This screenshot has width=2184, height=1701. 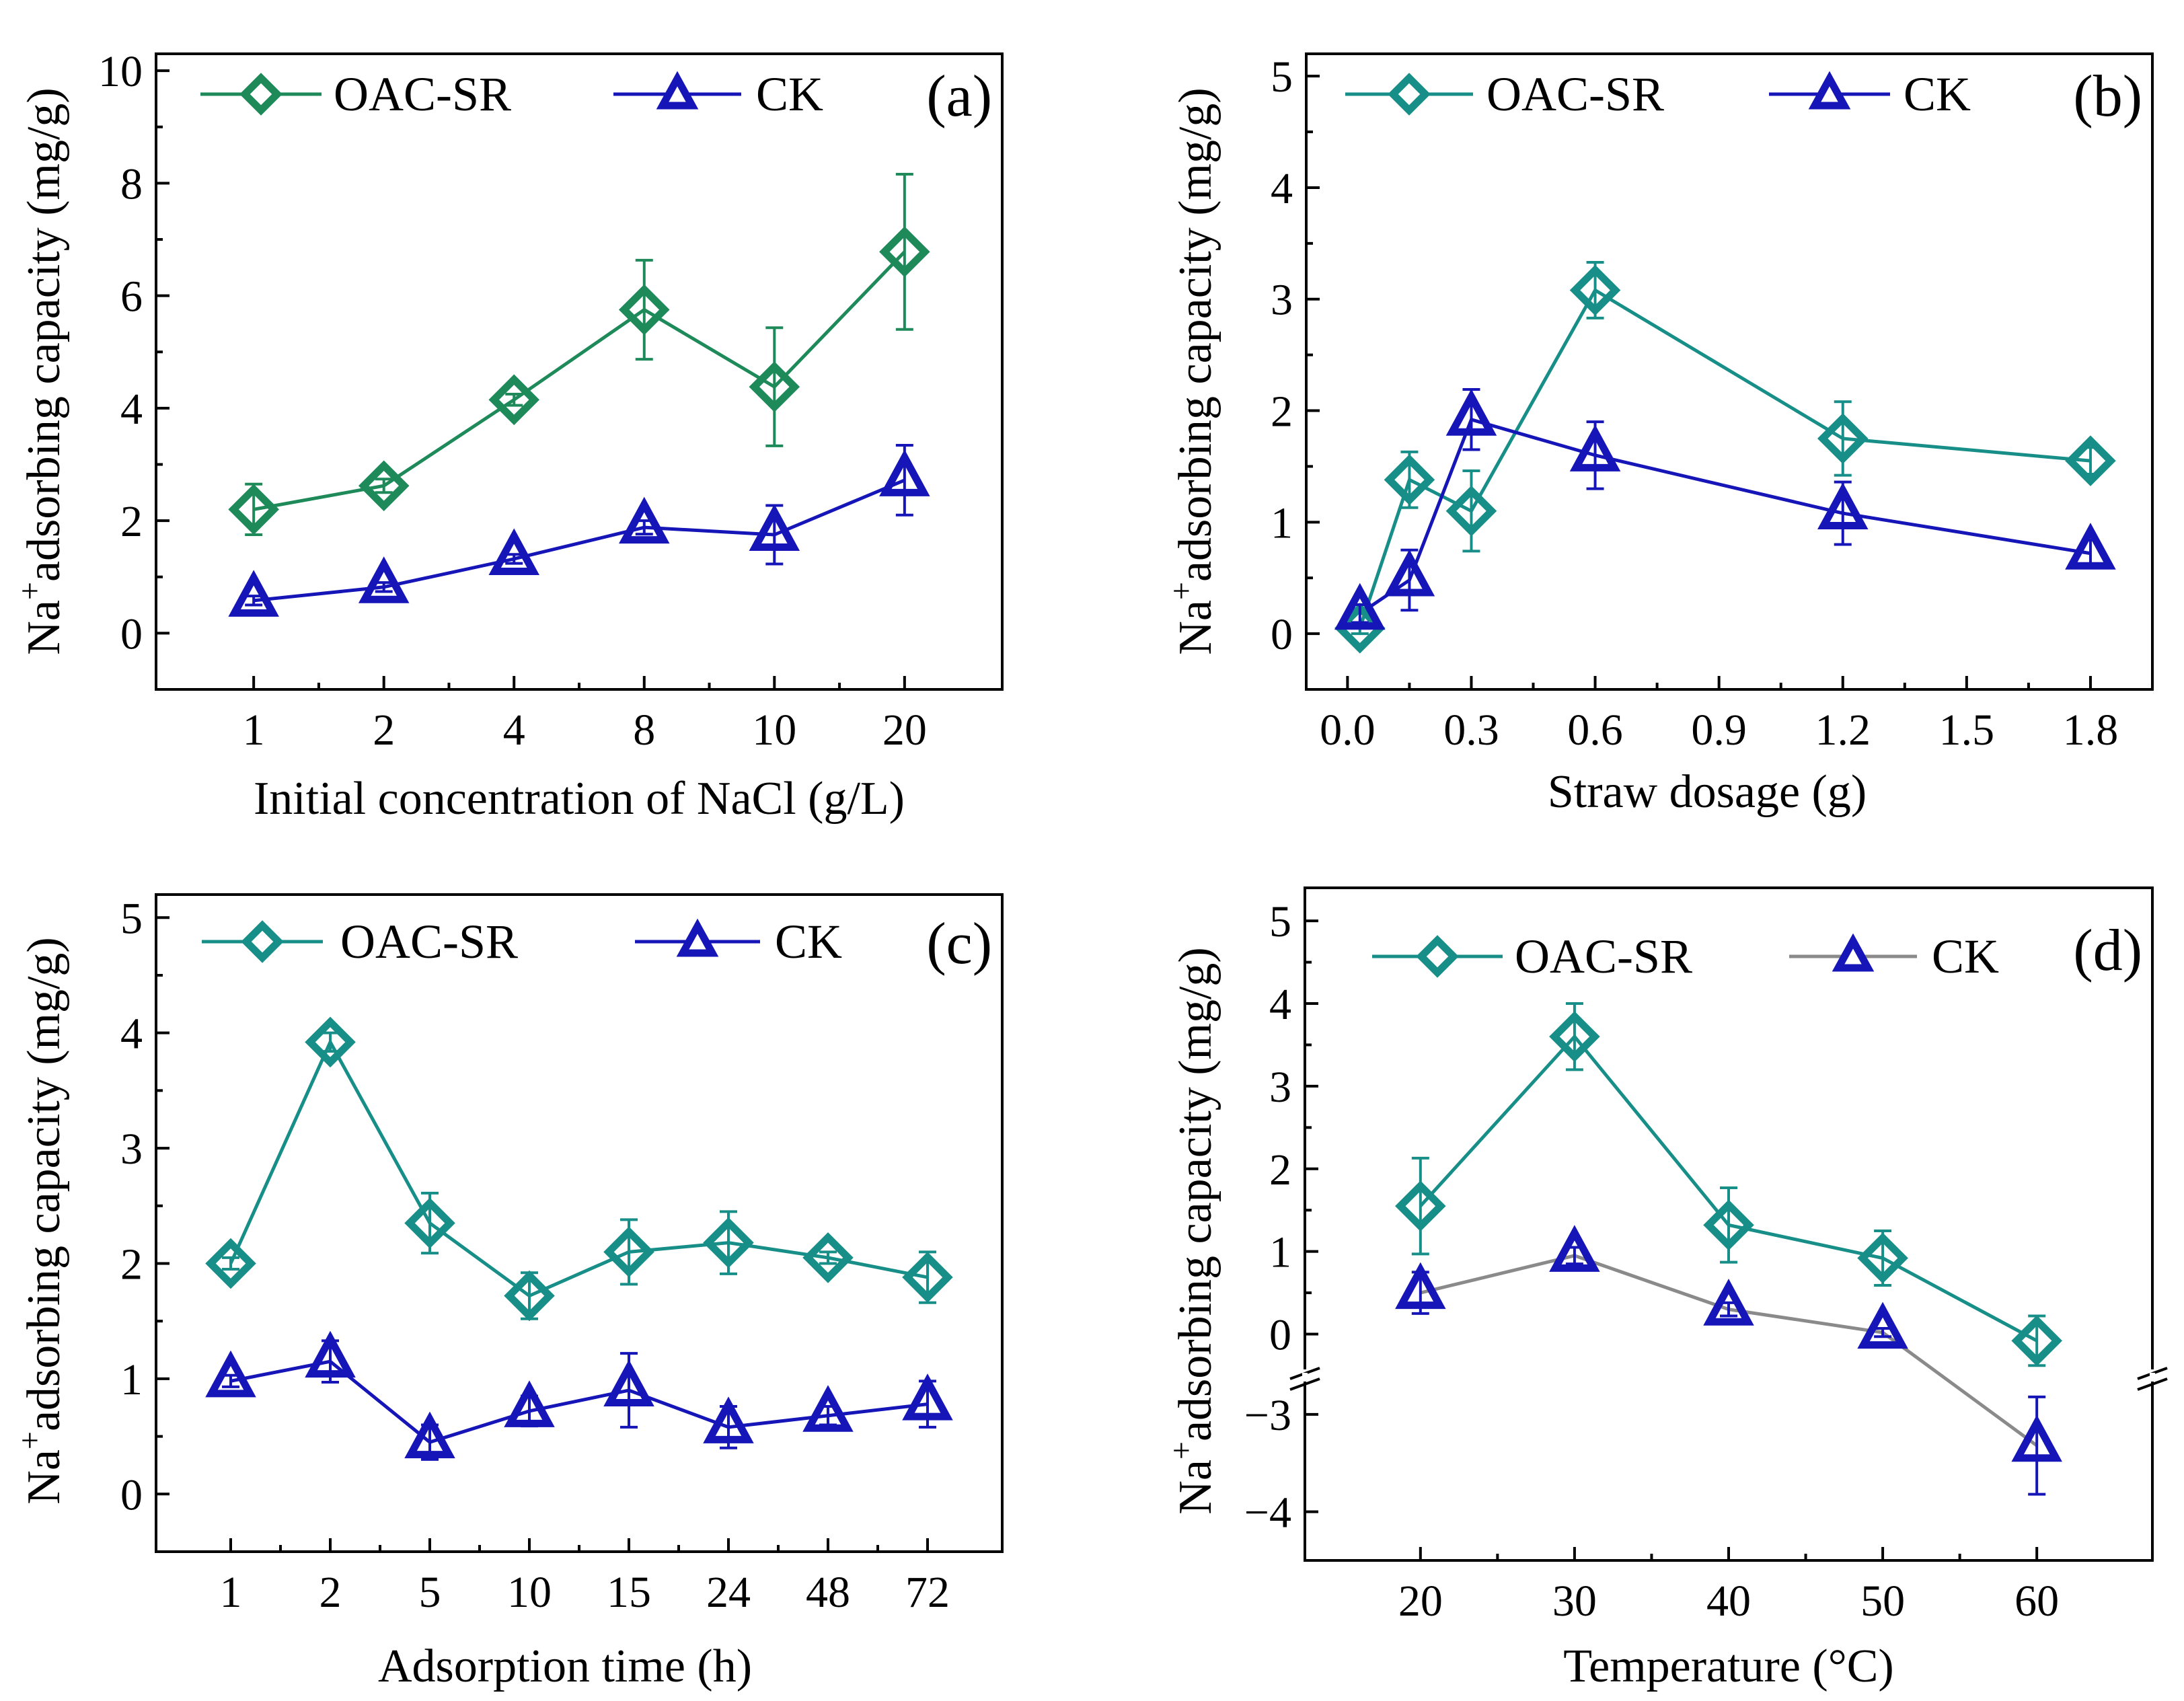 What do you see at coordinates (2152, 1379) in the screenshot?
I see `panel-d-axis-break-right` at bounding box center [2152, 1379].